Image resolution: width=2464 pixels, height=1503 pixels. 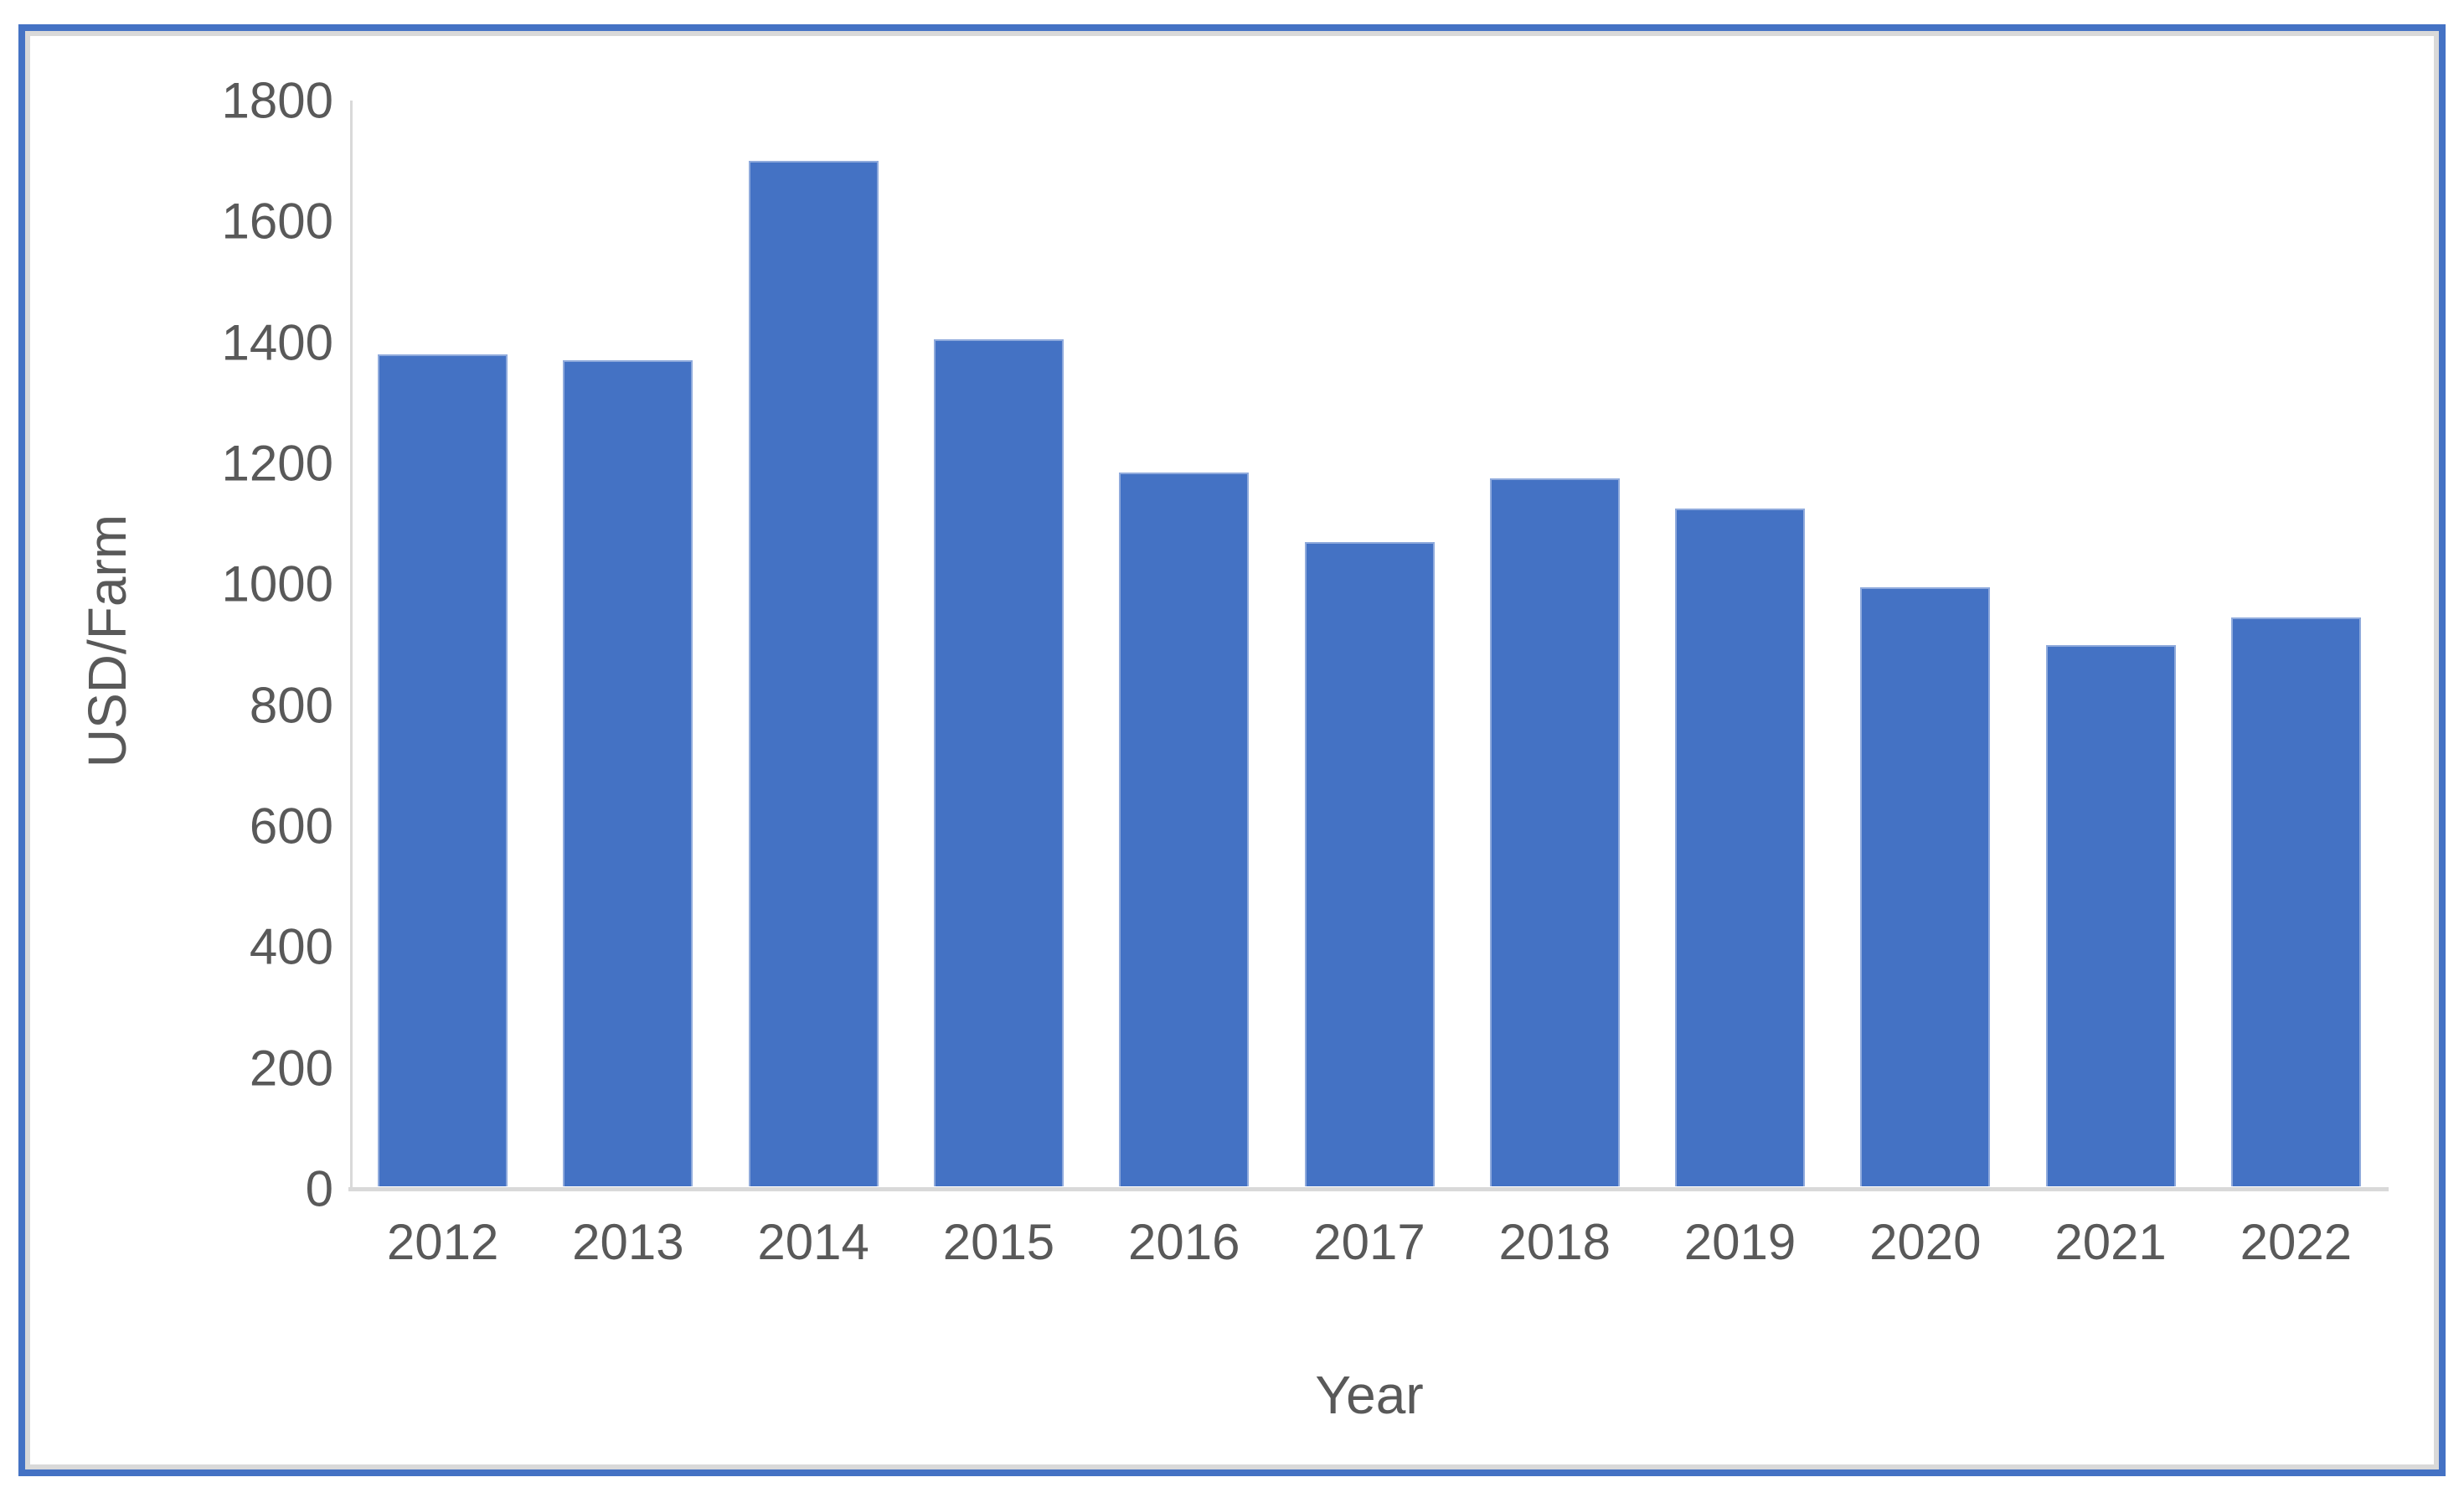 I want to click on y-tick-label: 1200, so click(x=277, y=463).